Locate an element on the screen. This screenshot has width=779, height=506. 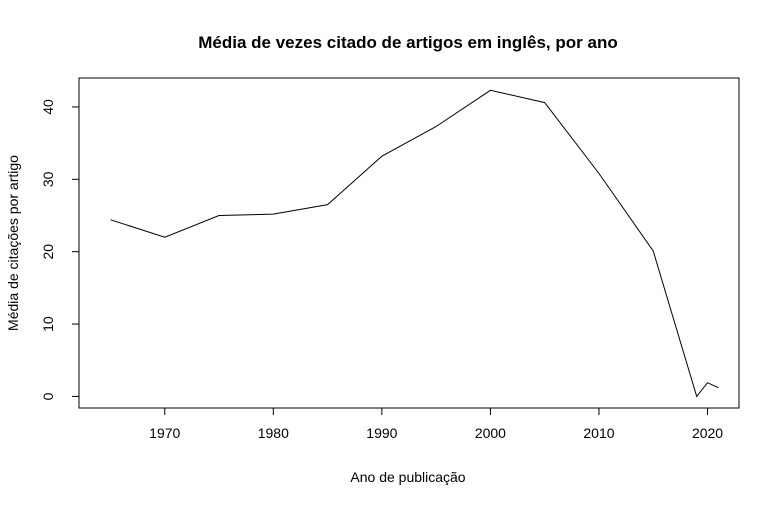
y-tick-label: 20 is located at coordinates (48, 252).